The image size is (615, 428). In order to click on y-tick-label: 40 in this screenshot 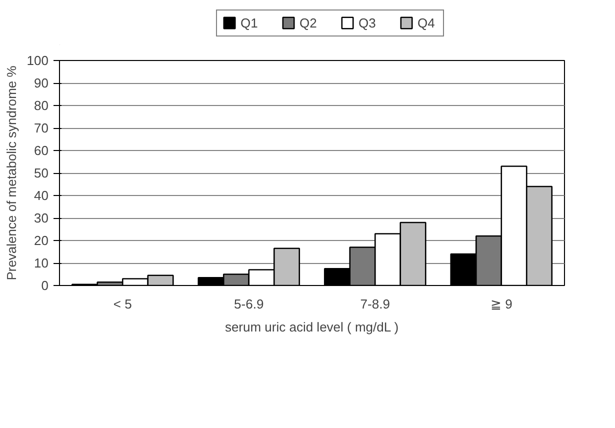, I will do `click(41, 195)`.